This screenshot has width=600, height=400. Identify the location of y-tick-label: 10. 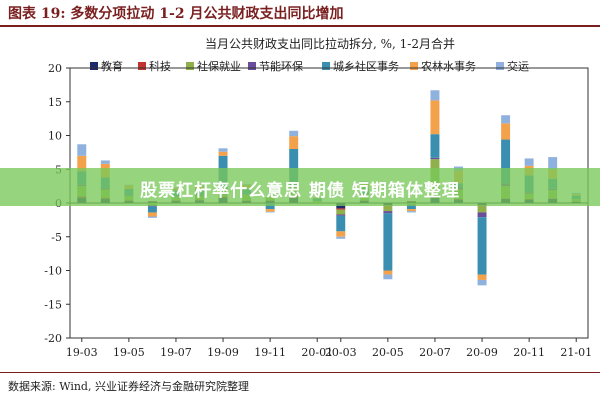
(55, 136).